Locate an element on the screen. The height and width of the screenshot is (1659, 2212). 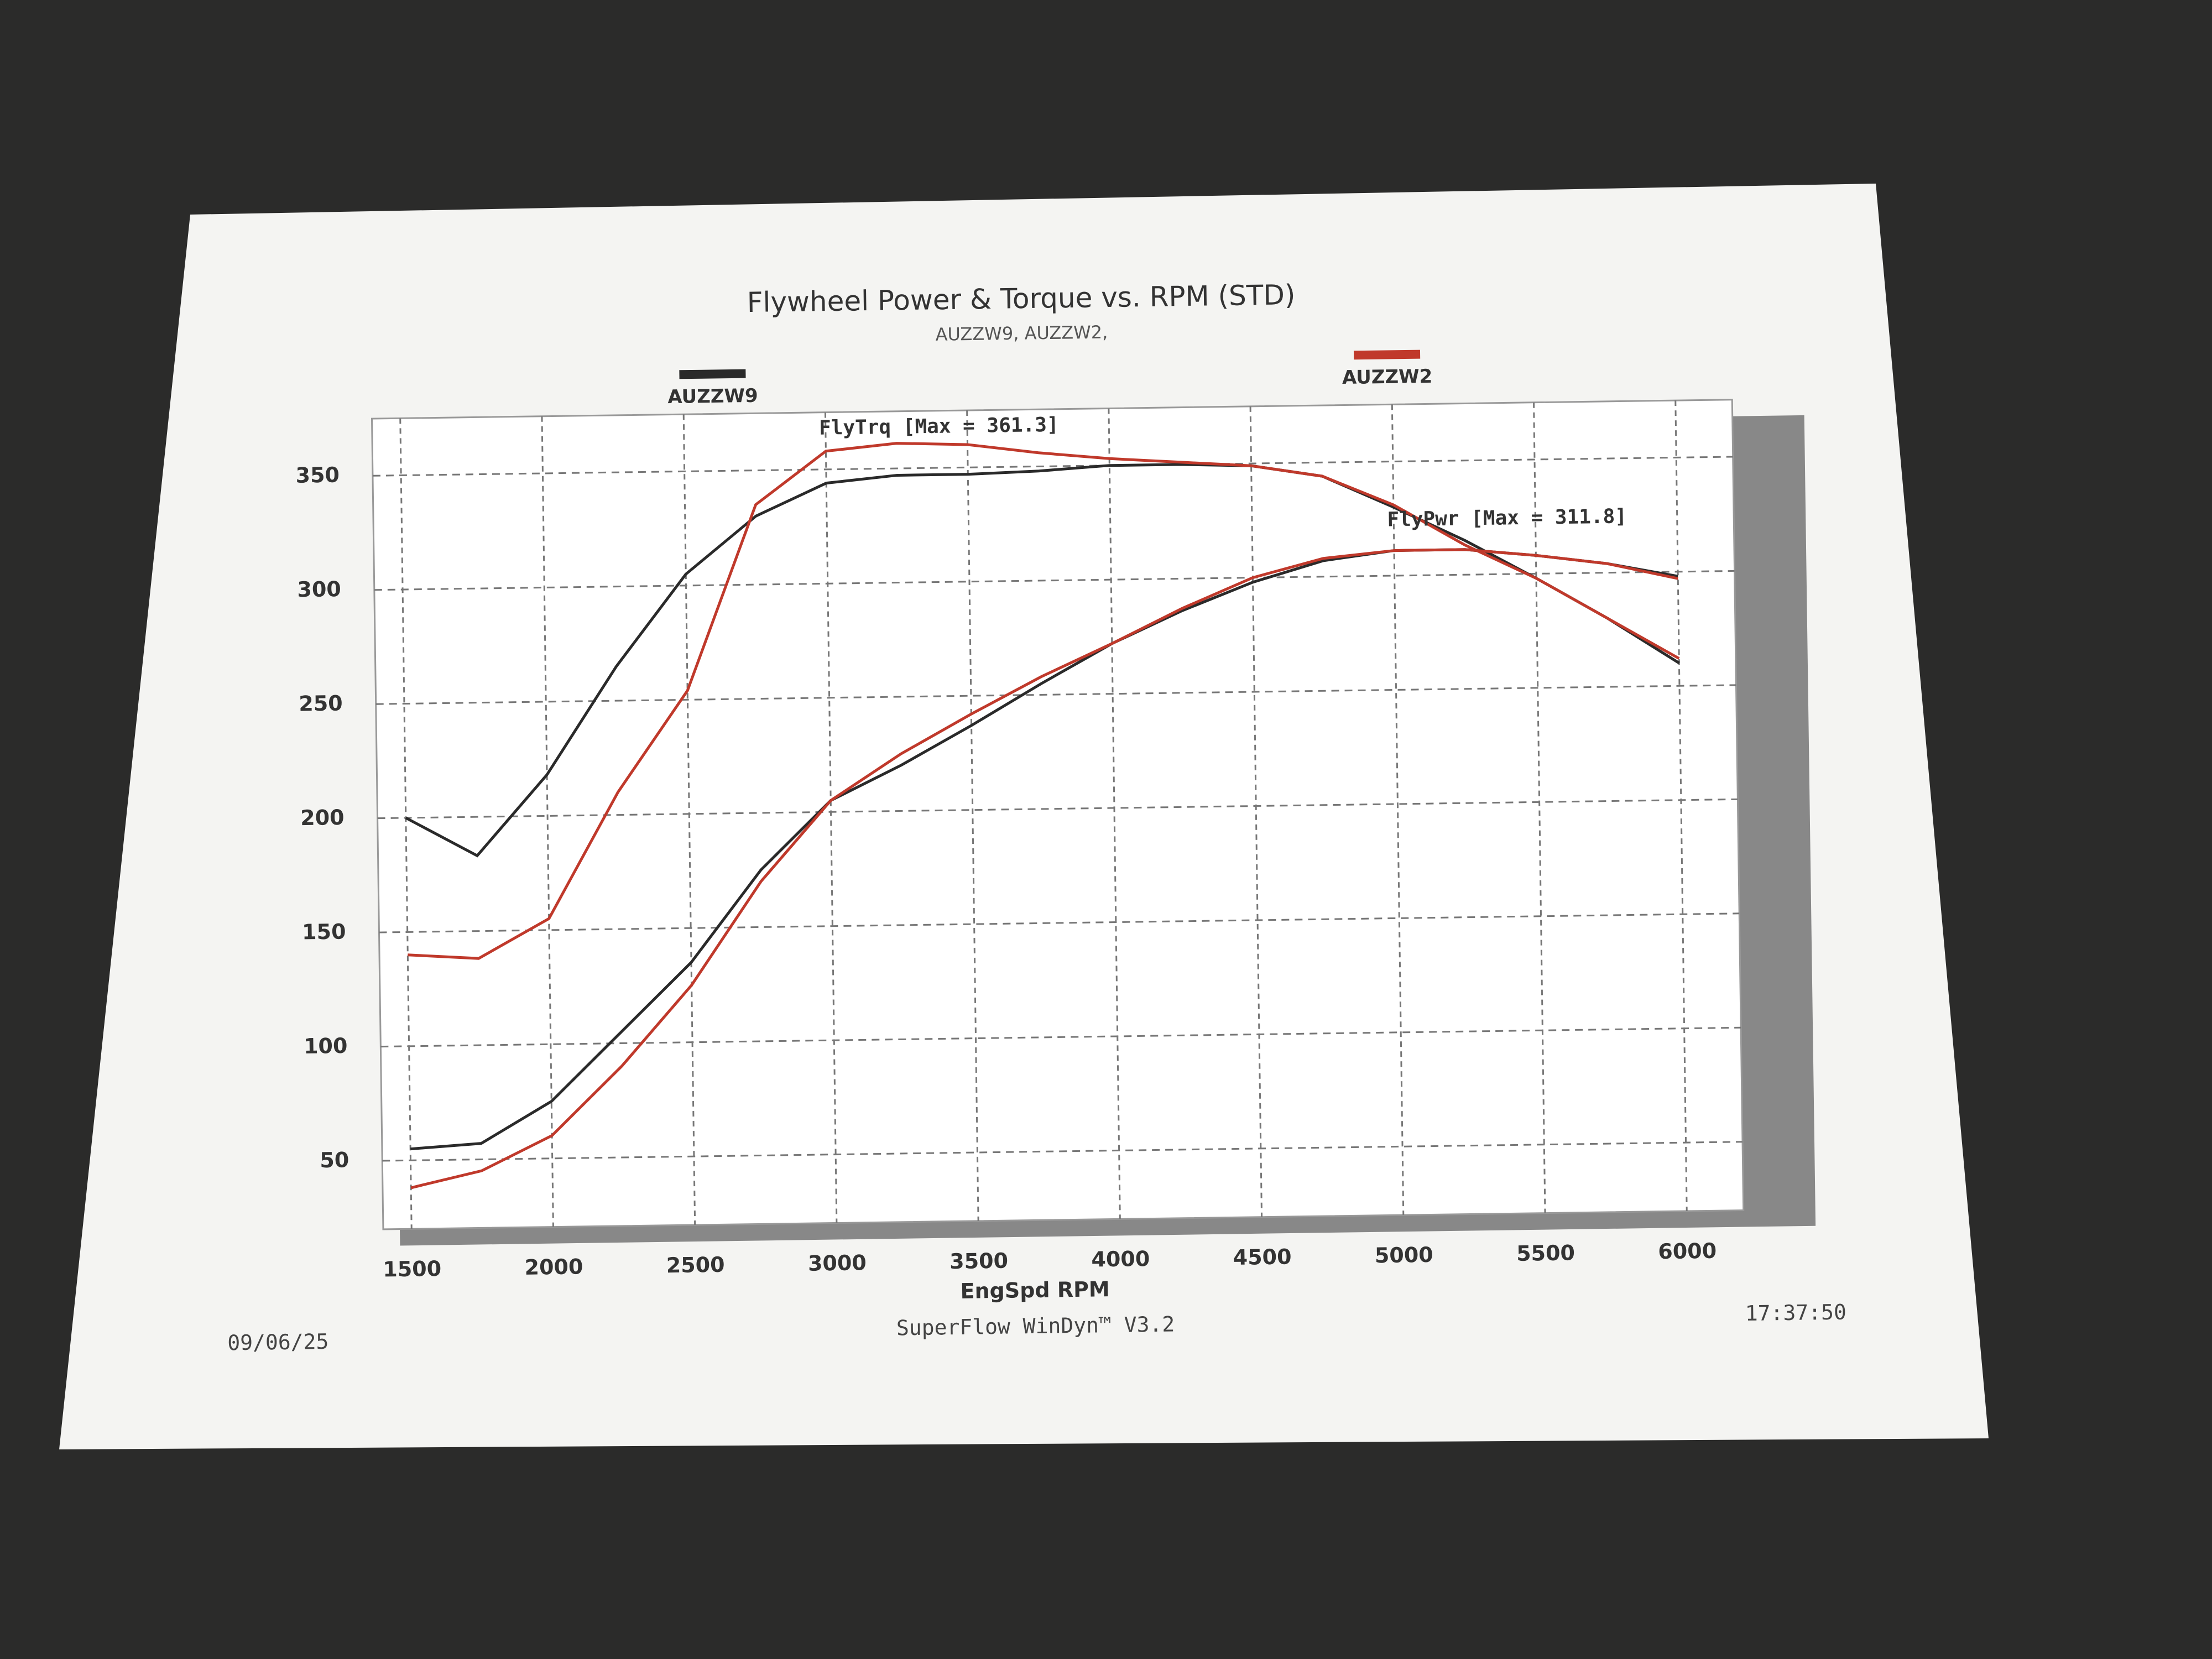
x-tick-label: 3500 is located at coordinates (979, 1262).